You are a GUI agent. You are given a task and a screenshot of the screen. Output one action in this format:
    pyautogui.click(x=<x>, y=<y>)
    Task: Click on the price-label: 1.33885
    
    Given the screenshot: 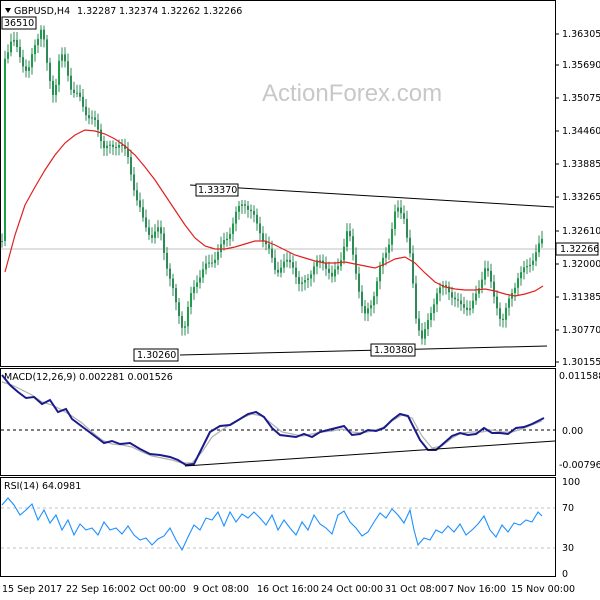 What is the action you would take?
    pyautogui.click(x=581, y=164)
    